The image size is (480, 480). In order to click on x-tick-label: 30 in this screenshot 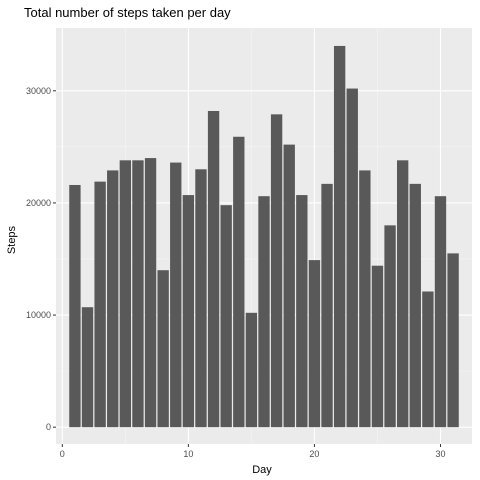, I will do `click(440, 454)`.